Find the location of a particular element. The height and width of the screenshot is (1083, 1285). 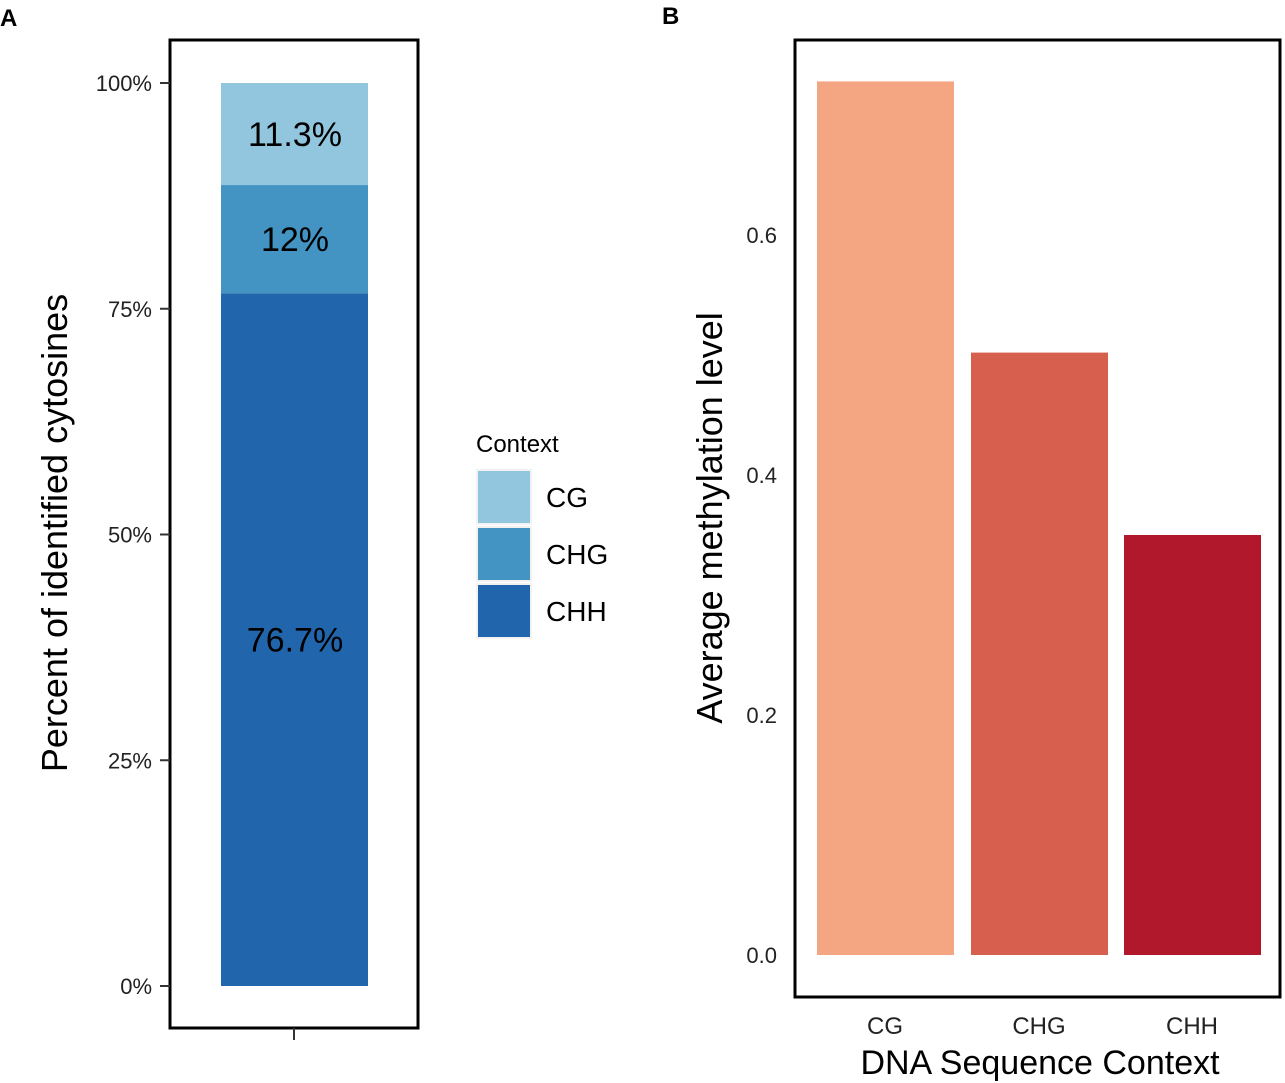

bar-chg is located at coordinates (1039, 654).